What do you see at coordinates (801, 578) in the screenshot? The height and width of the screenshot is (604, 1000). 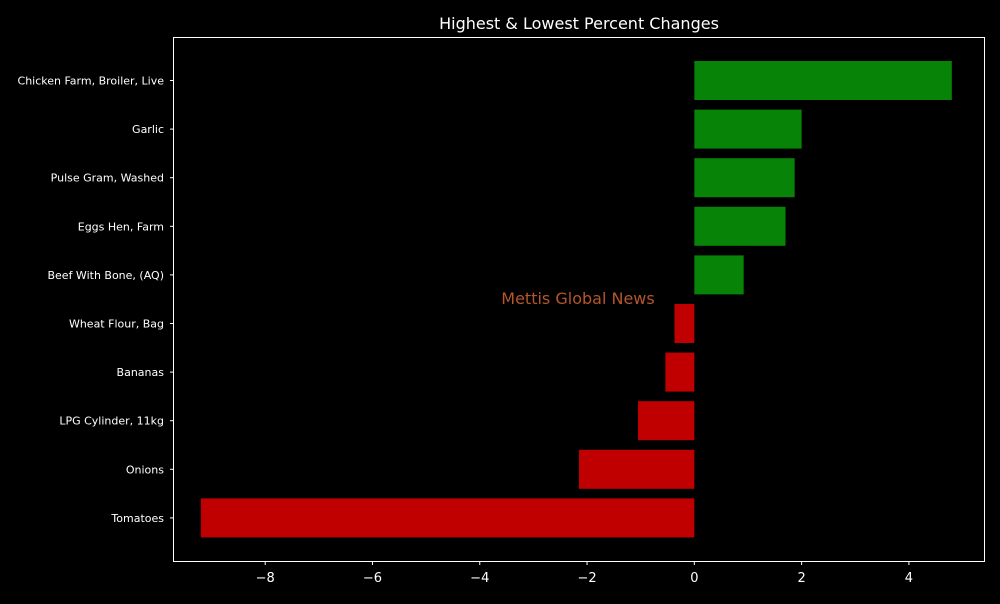 I see `x-tick-label: 2` at bounding box center [801, 578].